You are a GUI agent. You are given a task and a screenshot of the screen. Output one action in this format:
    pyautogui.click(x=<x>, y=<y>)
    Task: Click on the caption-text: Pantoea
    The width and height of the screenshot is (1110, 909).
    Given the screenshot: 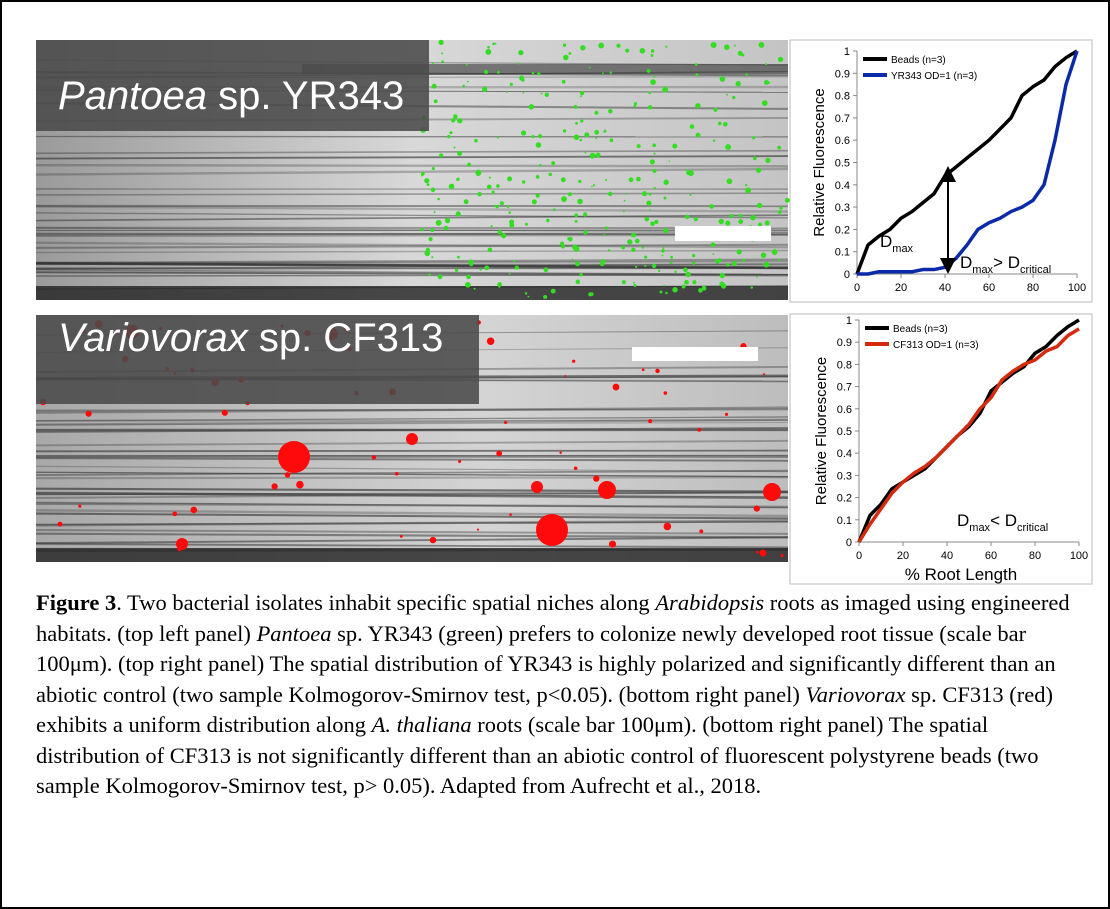 What is the action you would take?
    pyautogui.click(x=294, y=633)
    